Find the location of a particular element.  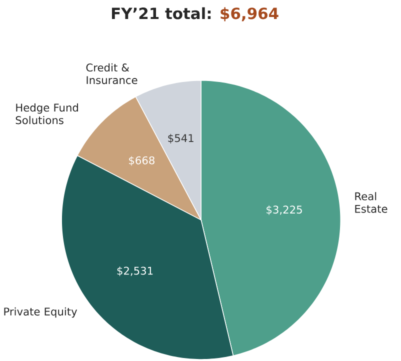

data-label: $3,225 is located at coordinates (284, 210).